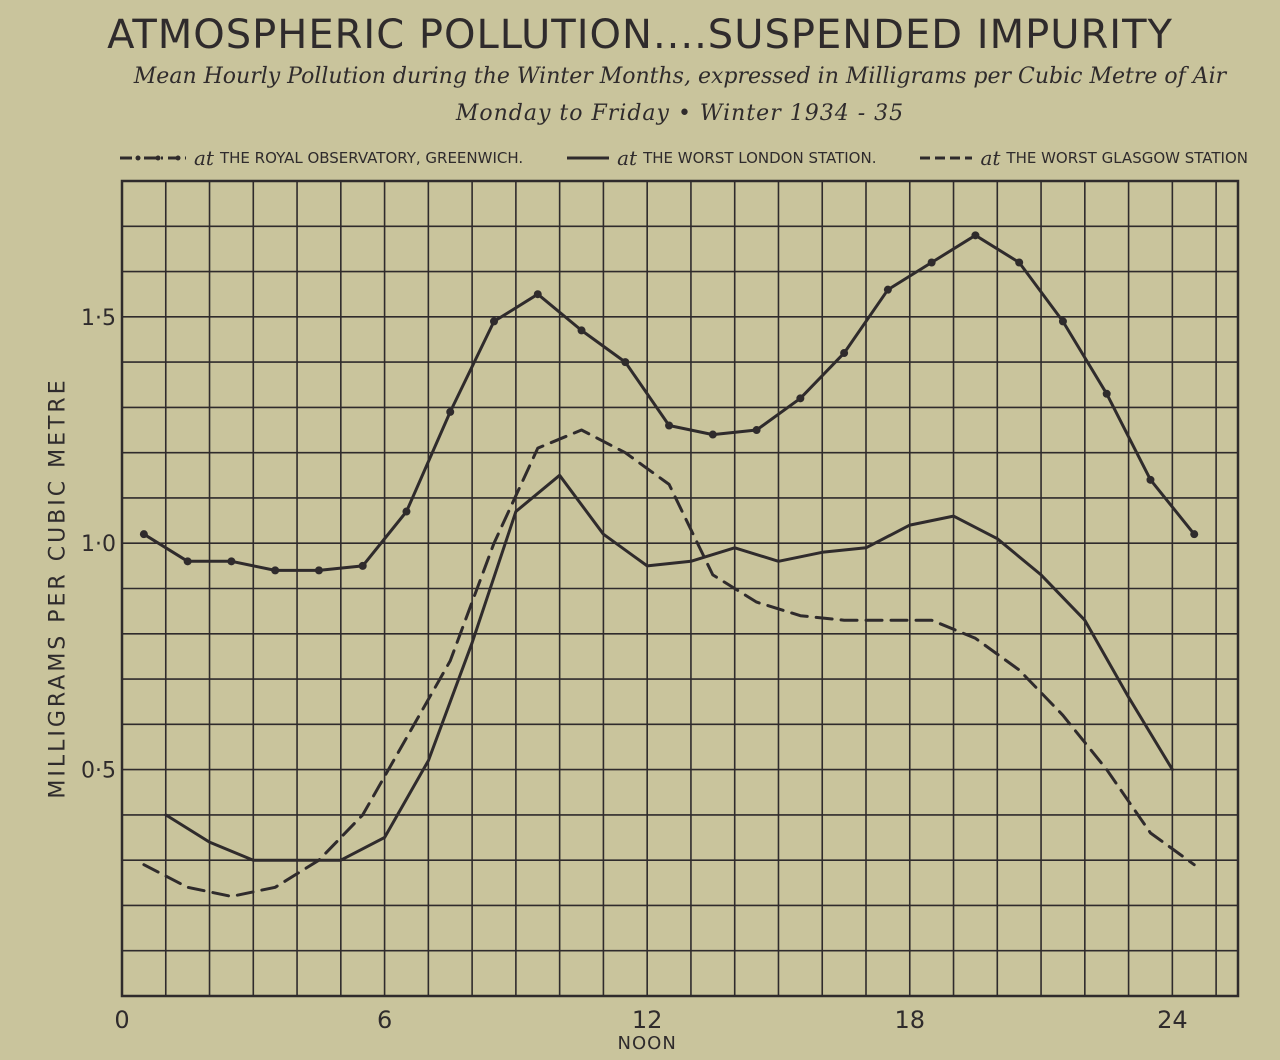 The height and width of the screenshot is (1060, 1280). What do you see at coordinates (1127, 158) in the screenshot?
I see `legend-label-glasgow: THE WORST GLASGOW STATION` at bounding box center [1127, 158].